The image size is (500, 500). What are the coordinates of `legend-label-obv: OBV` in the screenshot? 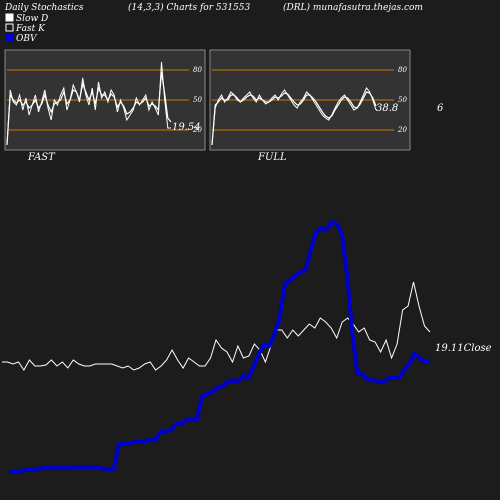 It's located at (27, 39).